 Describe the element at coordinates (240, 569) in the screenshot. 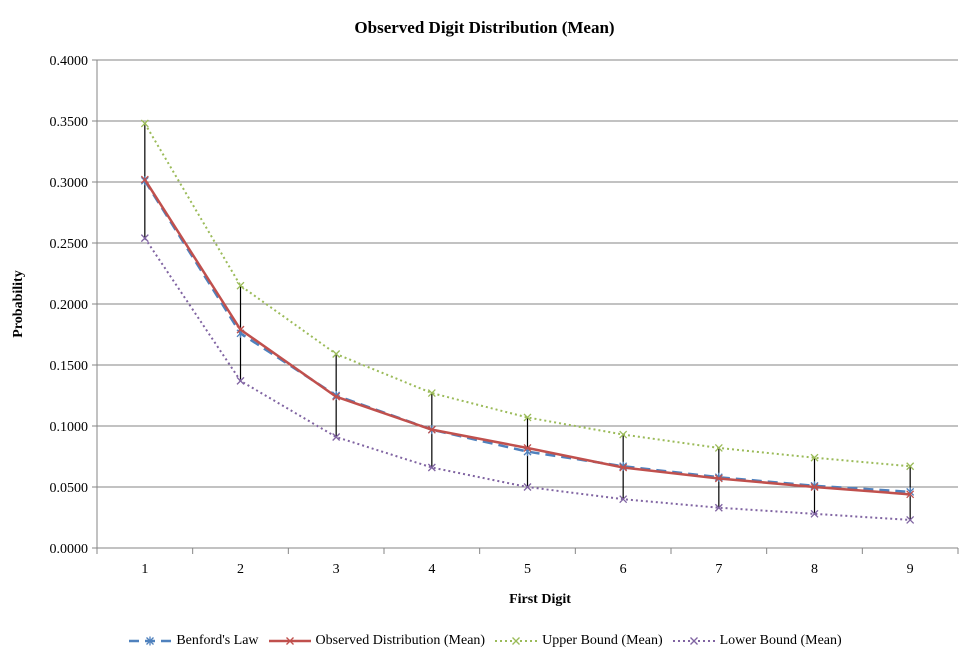

I see `x-tick-label: 2` at that location.